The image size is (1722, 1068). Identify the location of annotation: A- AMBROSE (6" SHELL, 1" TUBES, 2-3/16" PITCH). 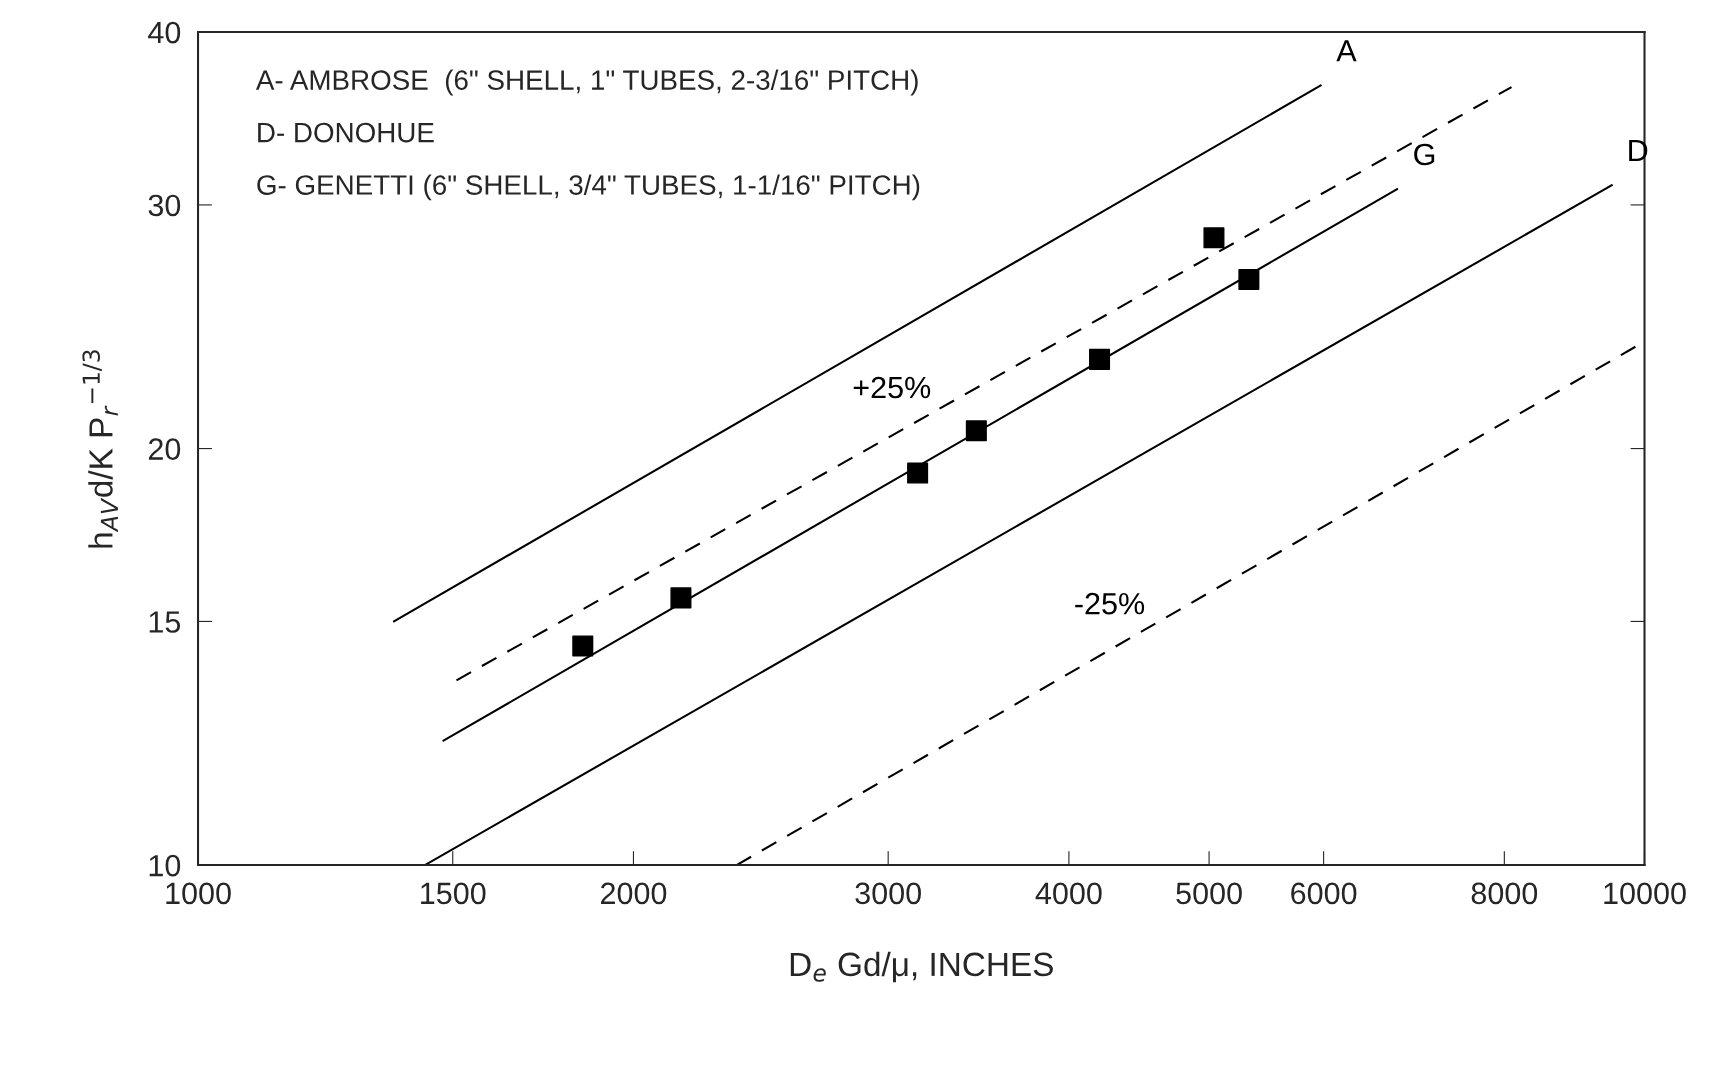
(586, 82).